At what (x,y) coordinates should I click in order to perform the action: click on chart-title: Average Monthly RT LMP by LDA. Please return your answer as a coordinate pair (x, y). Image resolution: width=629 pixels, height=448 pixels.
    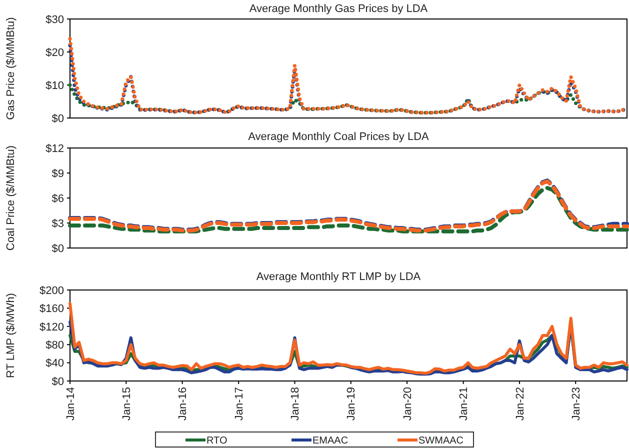
    Looking at the image, I should click on (339, 277).